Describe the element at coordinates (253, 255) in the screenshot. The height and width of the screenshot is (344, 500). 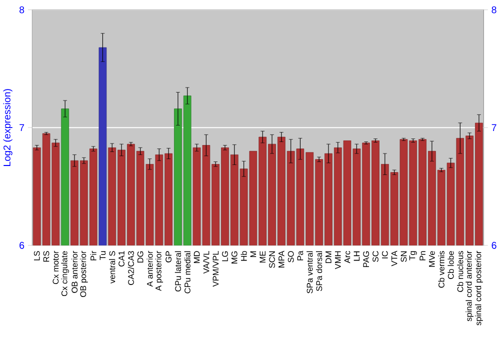
I see `x-tick-label: M` at that location.